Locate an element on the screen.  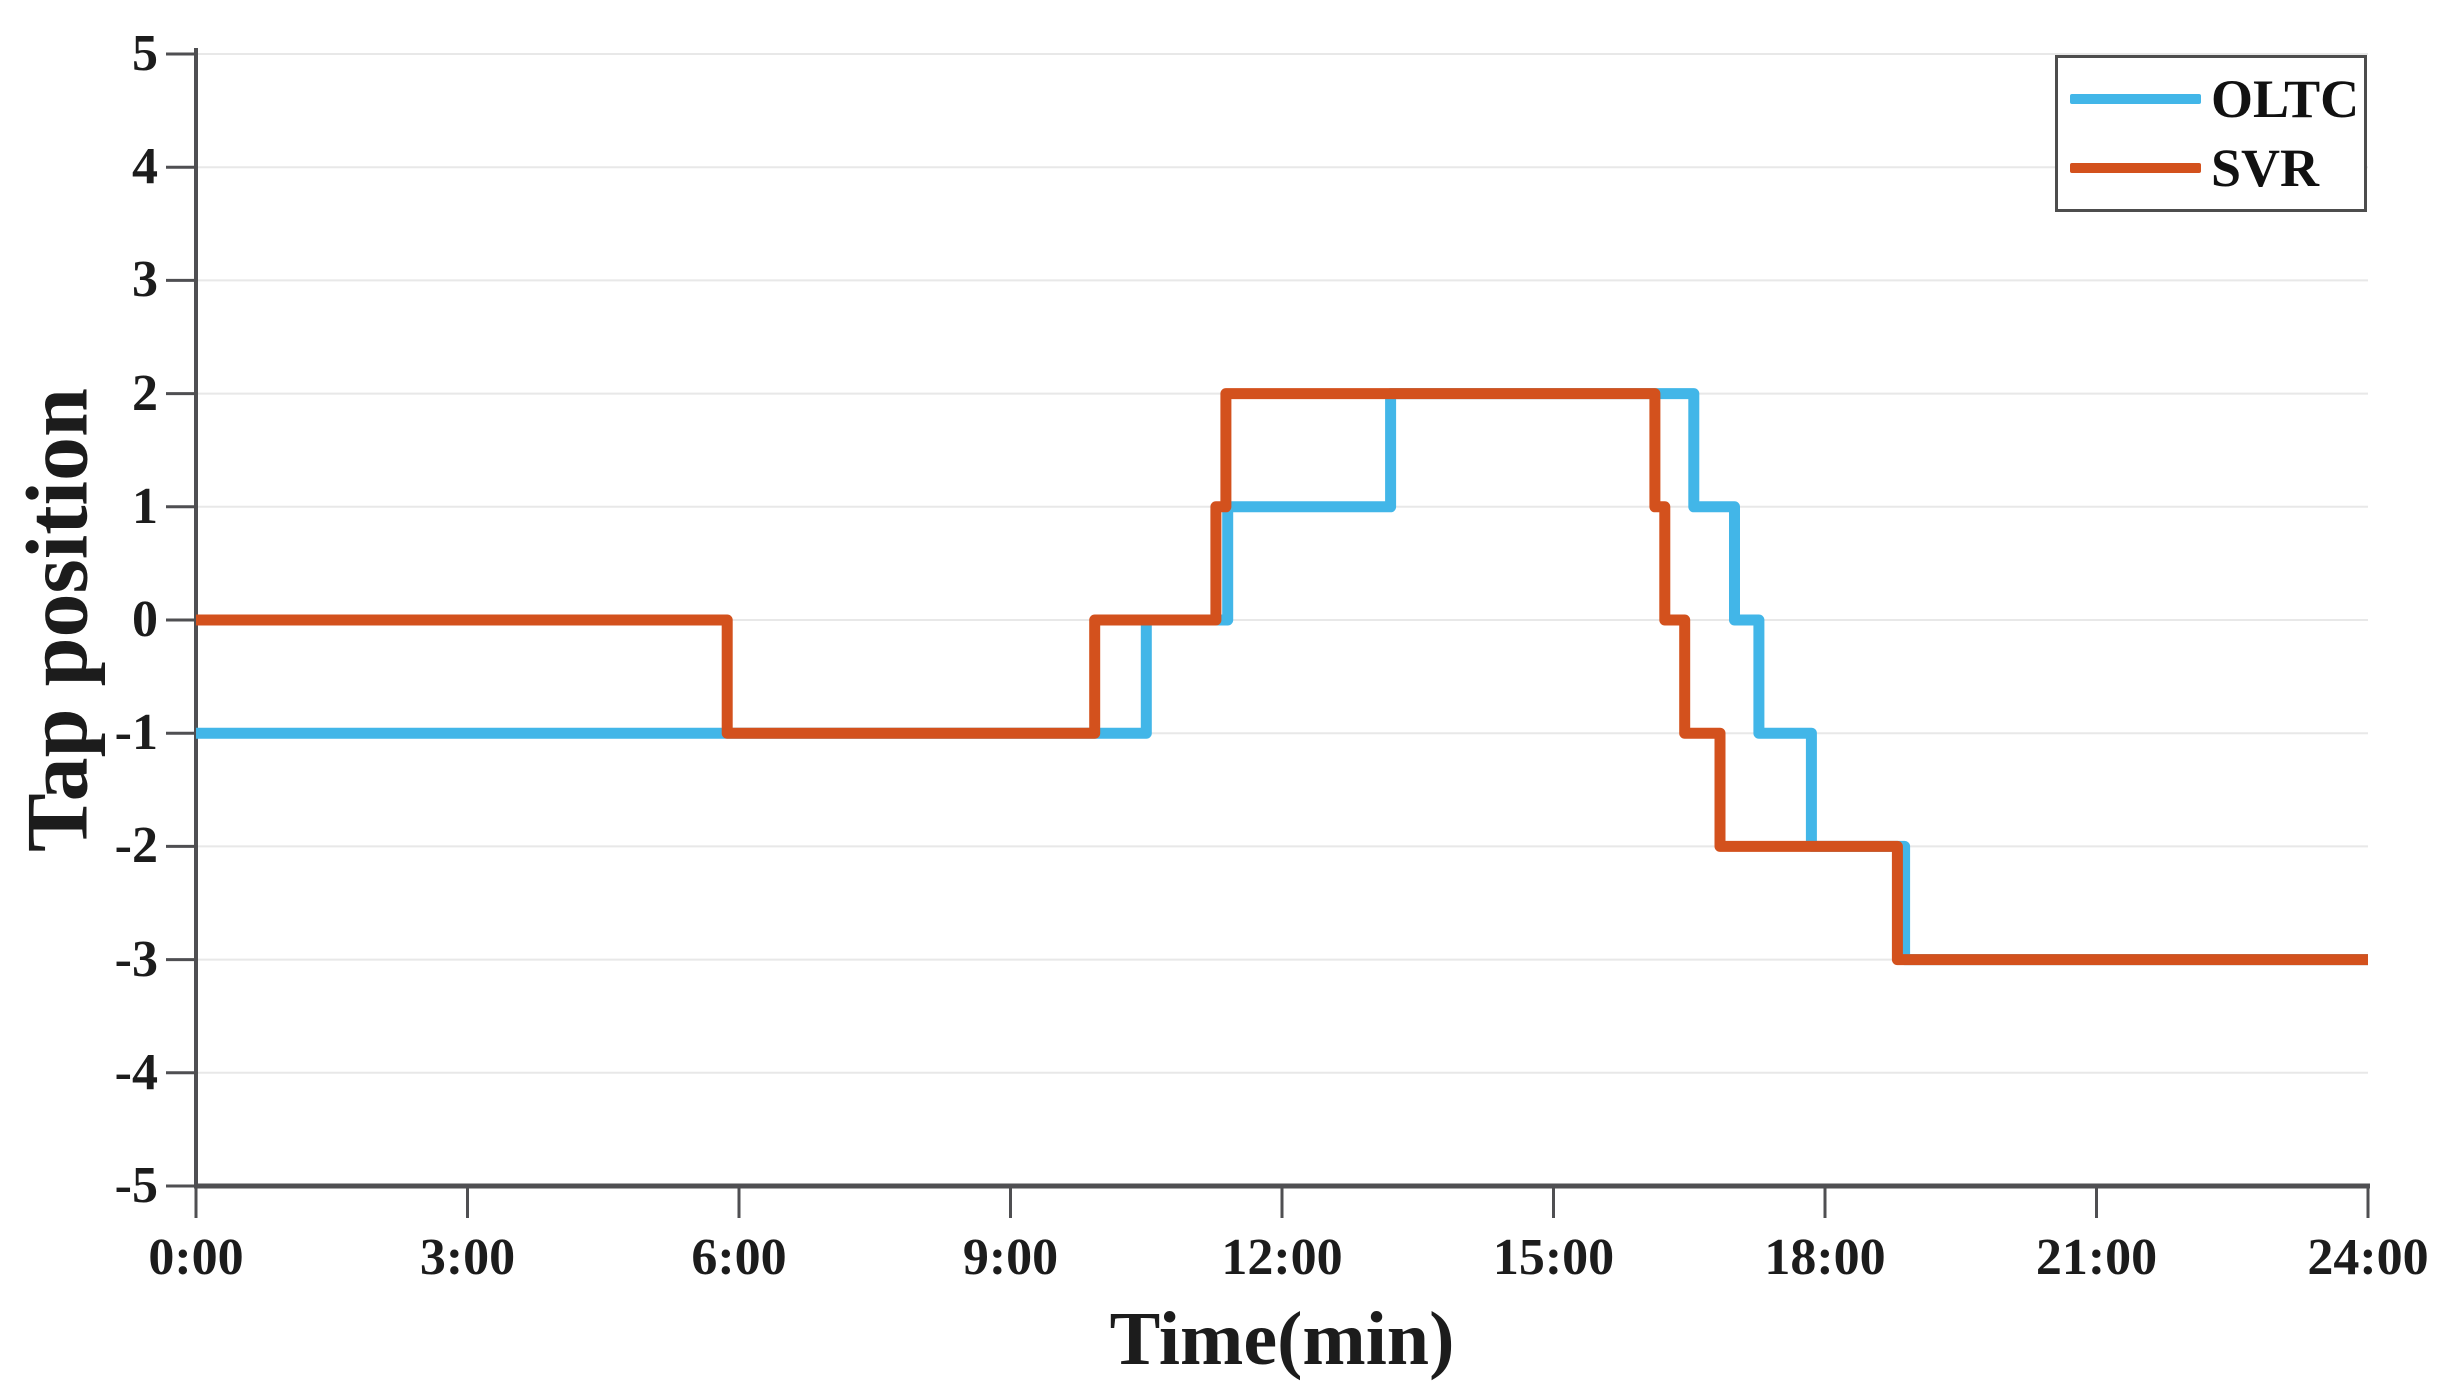
svr-line-swatch is located at coordinates (2135, 168).